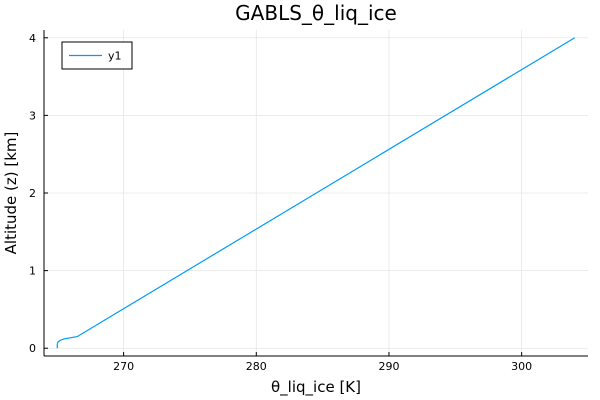 Image resolution: width=600 pixels, height=400 pixels. Describe the element at coordinates (32, 193) in the screenshot. I see `y-tick-label: 2` at that location.